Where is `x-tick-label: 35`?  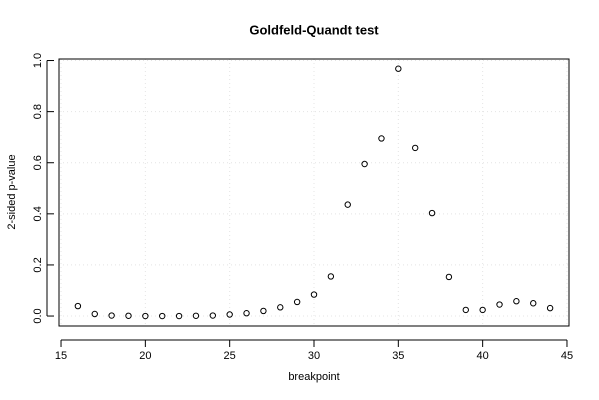
x-tick-label: 35 is located at coordinates (398, 356).